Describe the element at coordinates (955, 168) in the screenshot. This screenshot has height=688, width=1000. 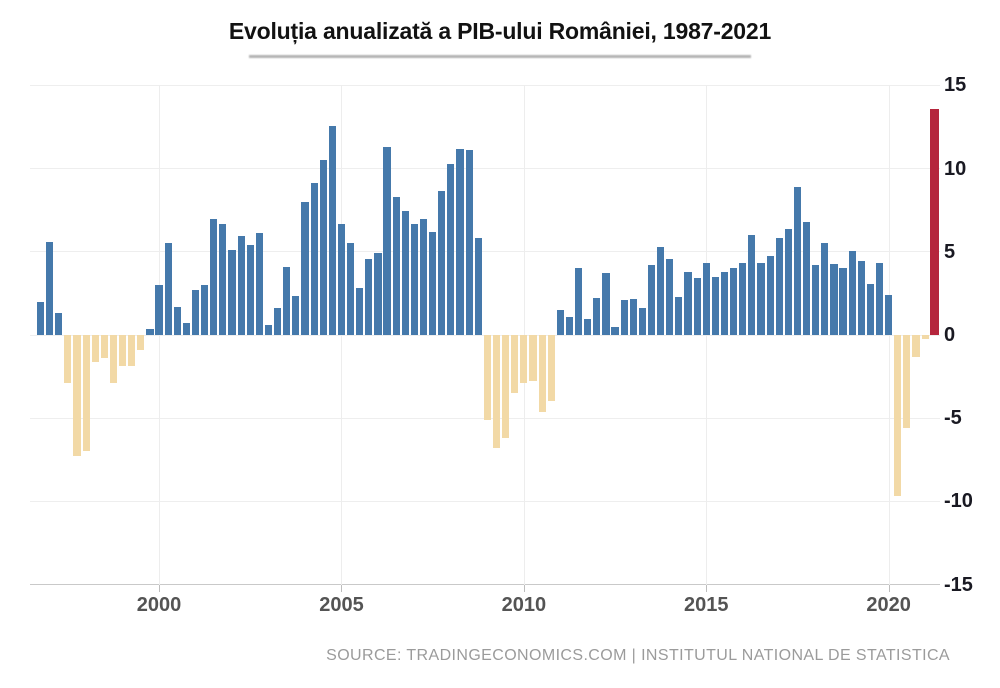
I see `y-axis-tick-label: 10` at that location.